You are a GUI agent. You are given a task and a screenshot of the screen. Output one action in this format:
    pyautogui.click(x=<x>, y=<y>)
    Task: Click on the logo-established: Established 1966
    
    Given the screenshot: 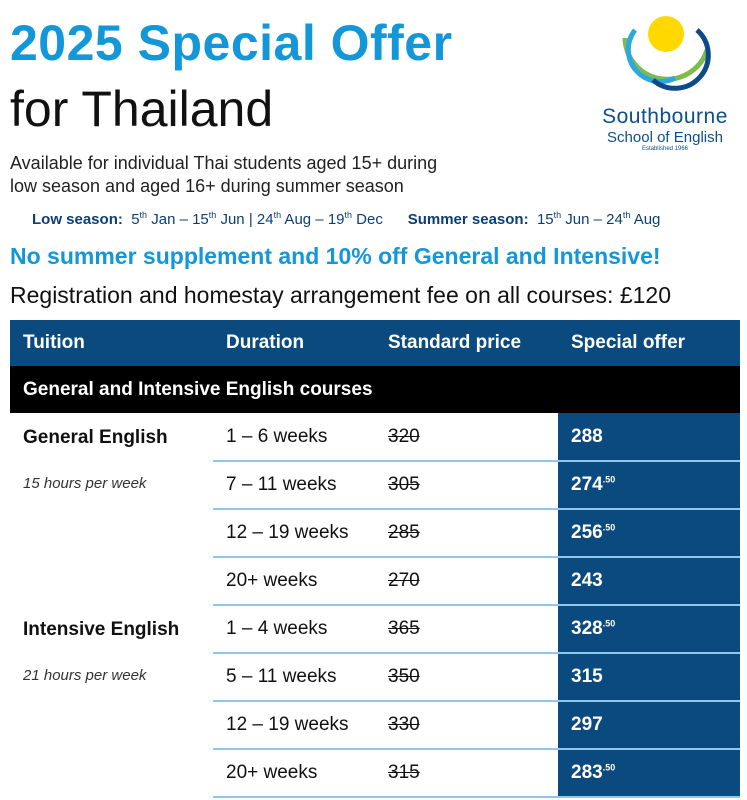 What is the action you would take?
    pyautogui.click(x=665, y=149)
    